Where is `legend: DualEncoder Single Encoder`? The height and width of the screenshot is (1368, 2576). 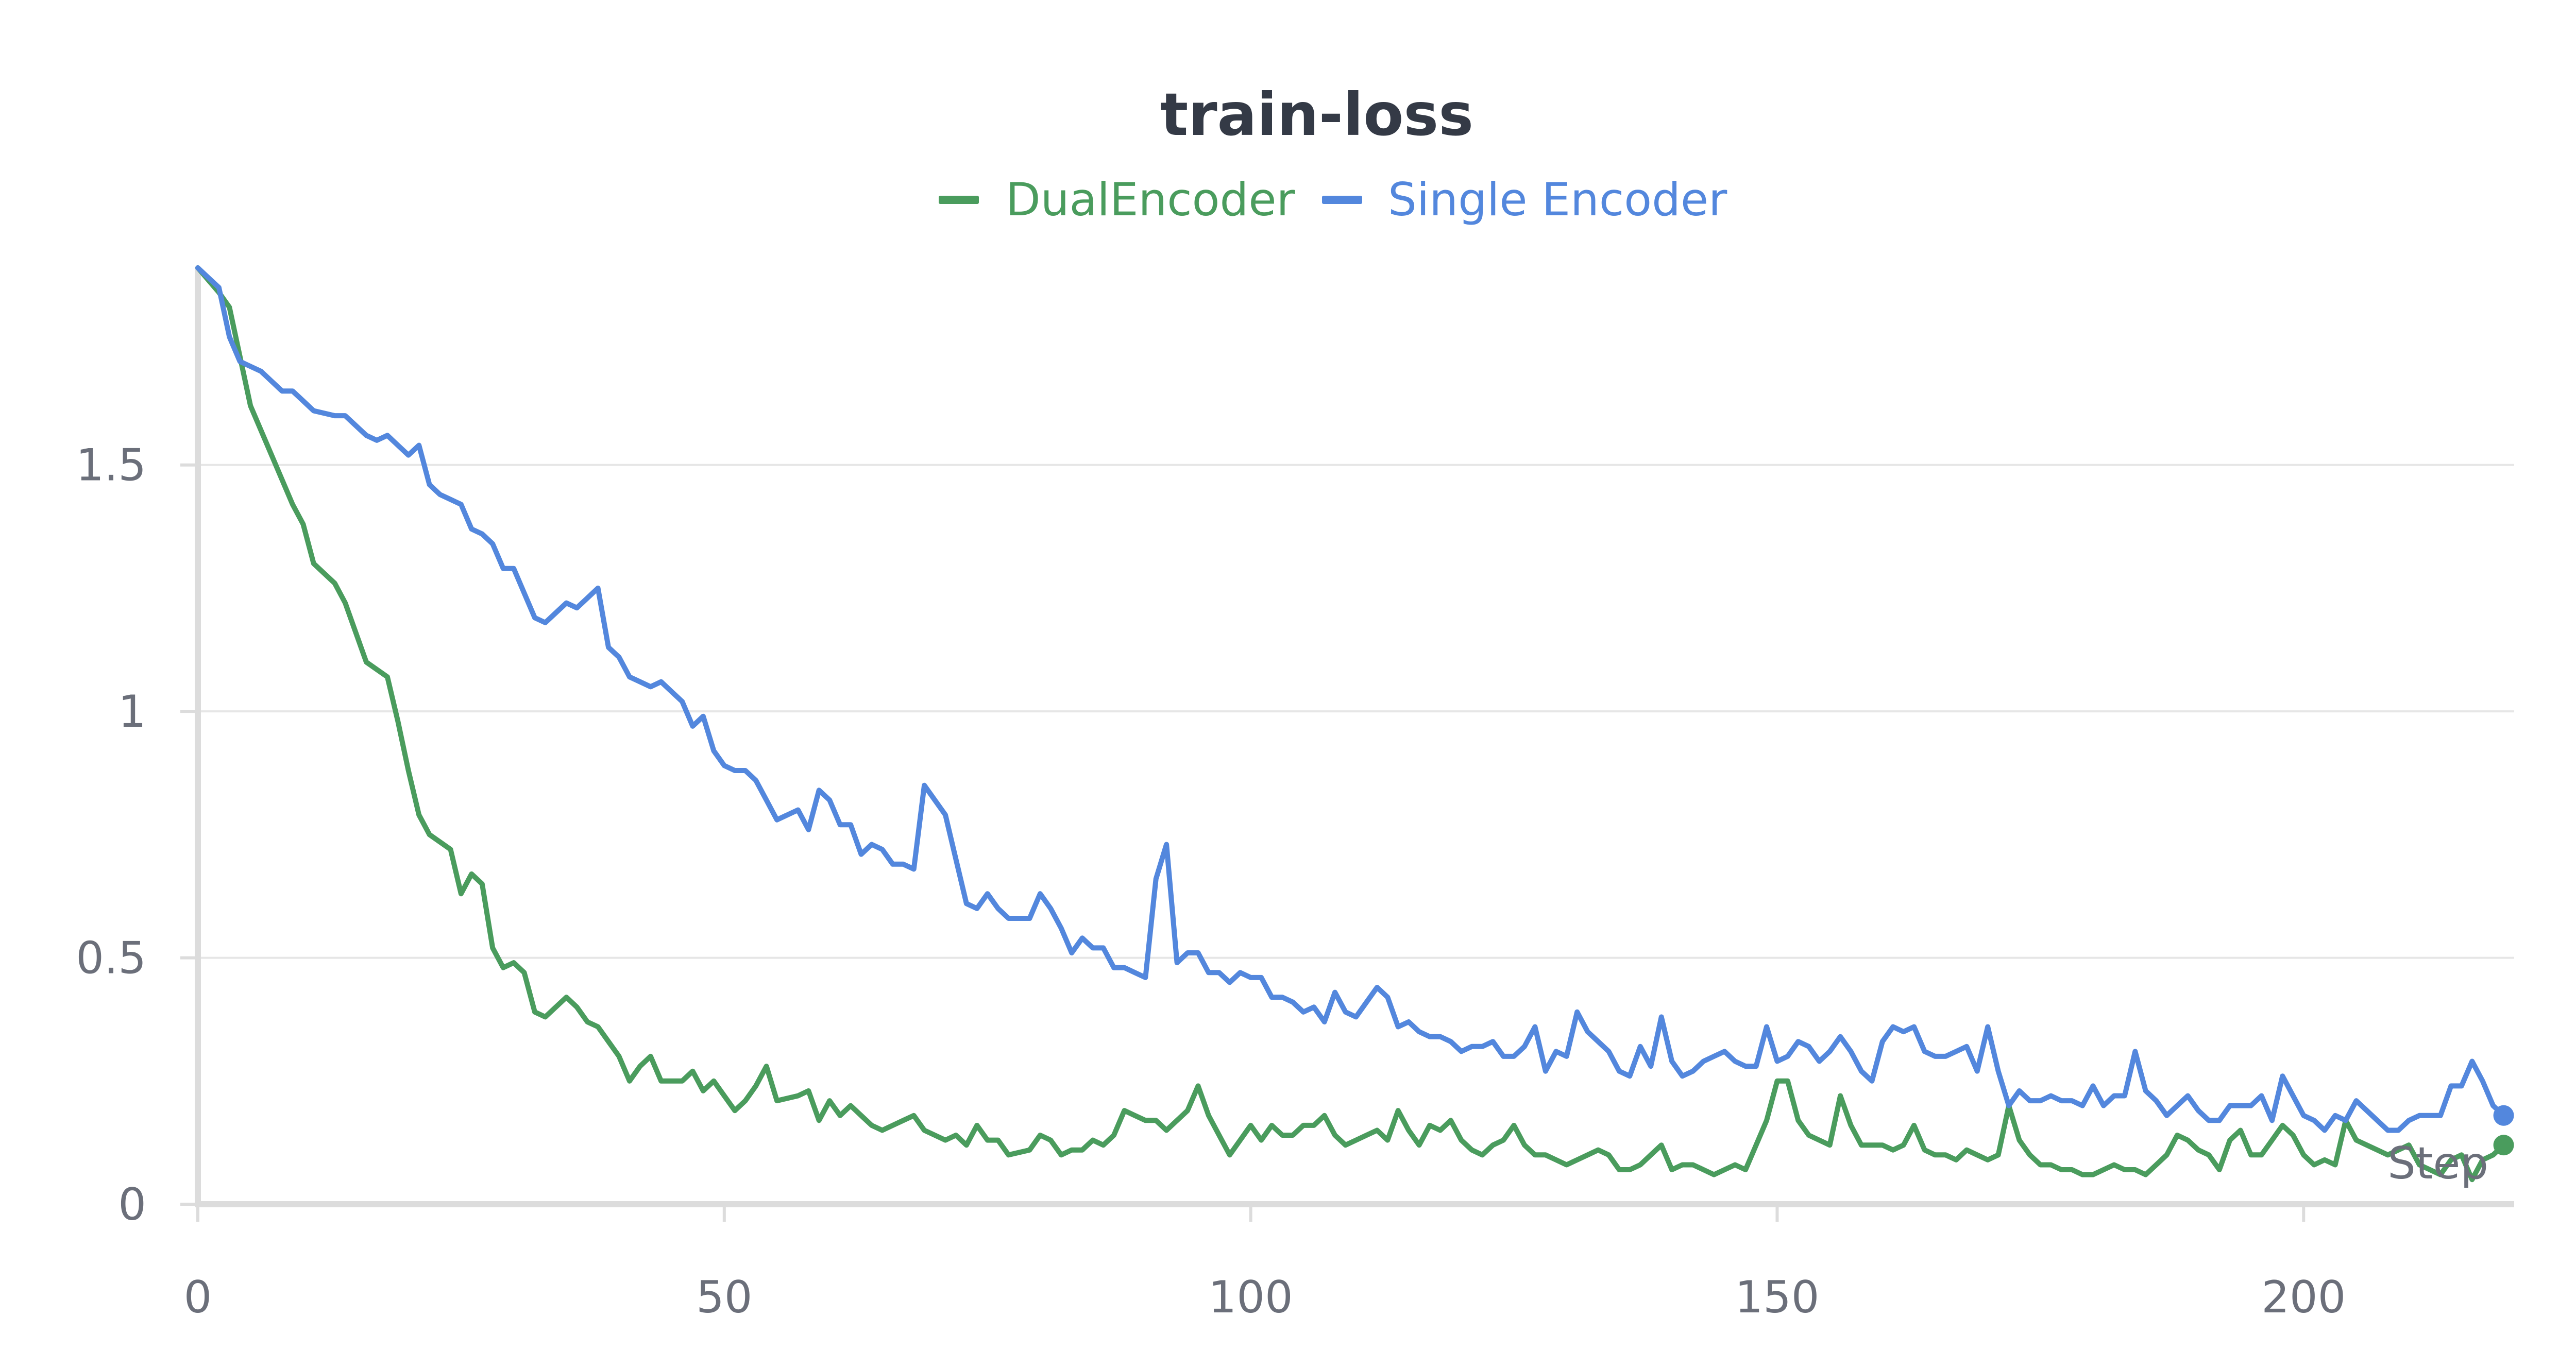
legend: DualEncoder Single Encoder is located at coordinates (1333, 199).